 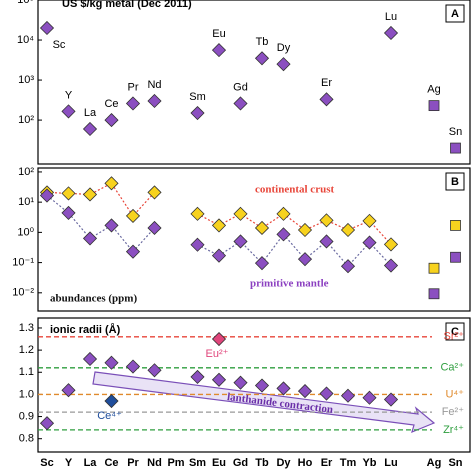 What do you see at coordinates (240, 87) in the screenshot?
I see `point-label: Gd` at bounding box center [240, 87].